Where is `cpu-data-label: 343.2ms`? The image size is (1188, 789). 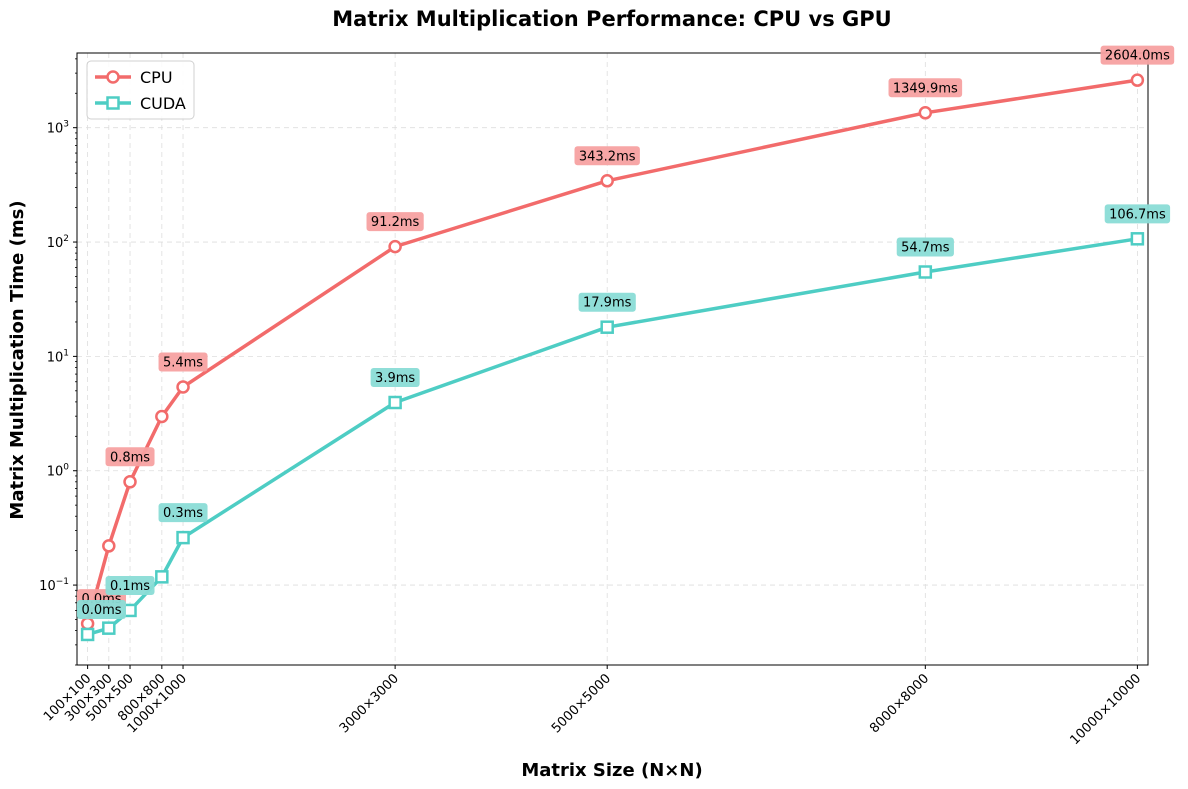 cpu-data-label: 343.2ms is located at coordinates (607, 156).